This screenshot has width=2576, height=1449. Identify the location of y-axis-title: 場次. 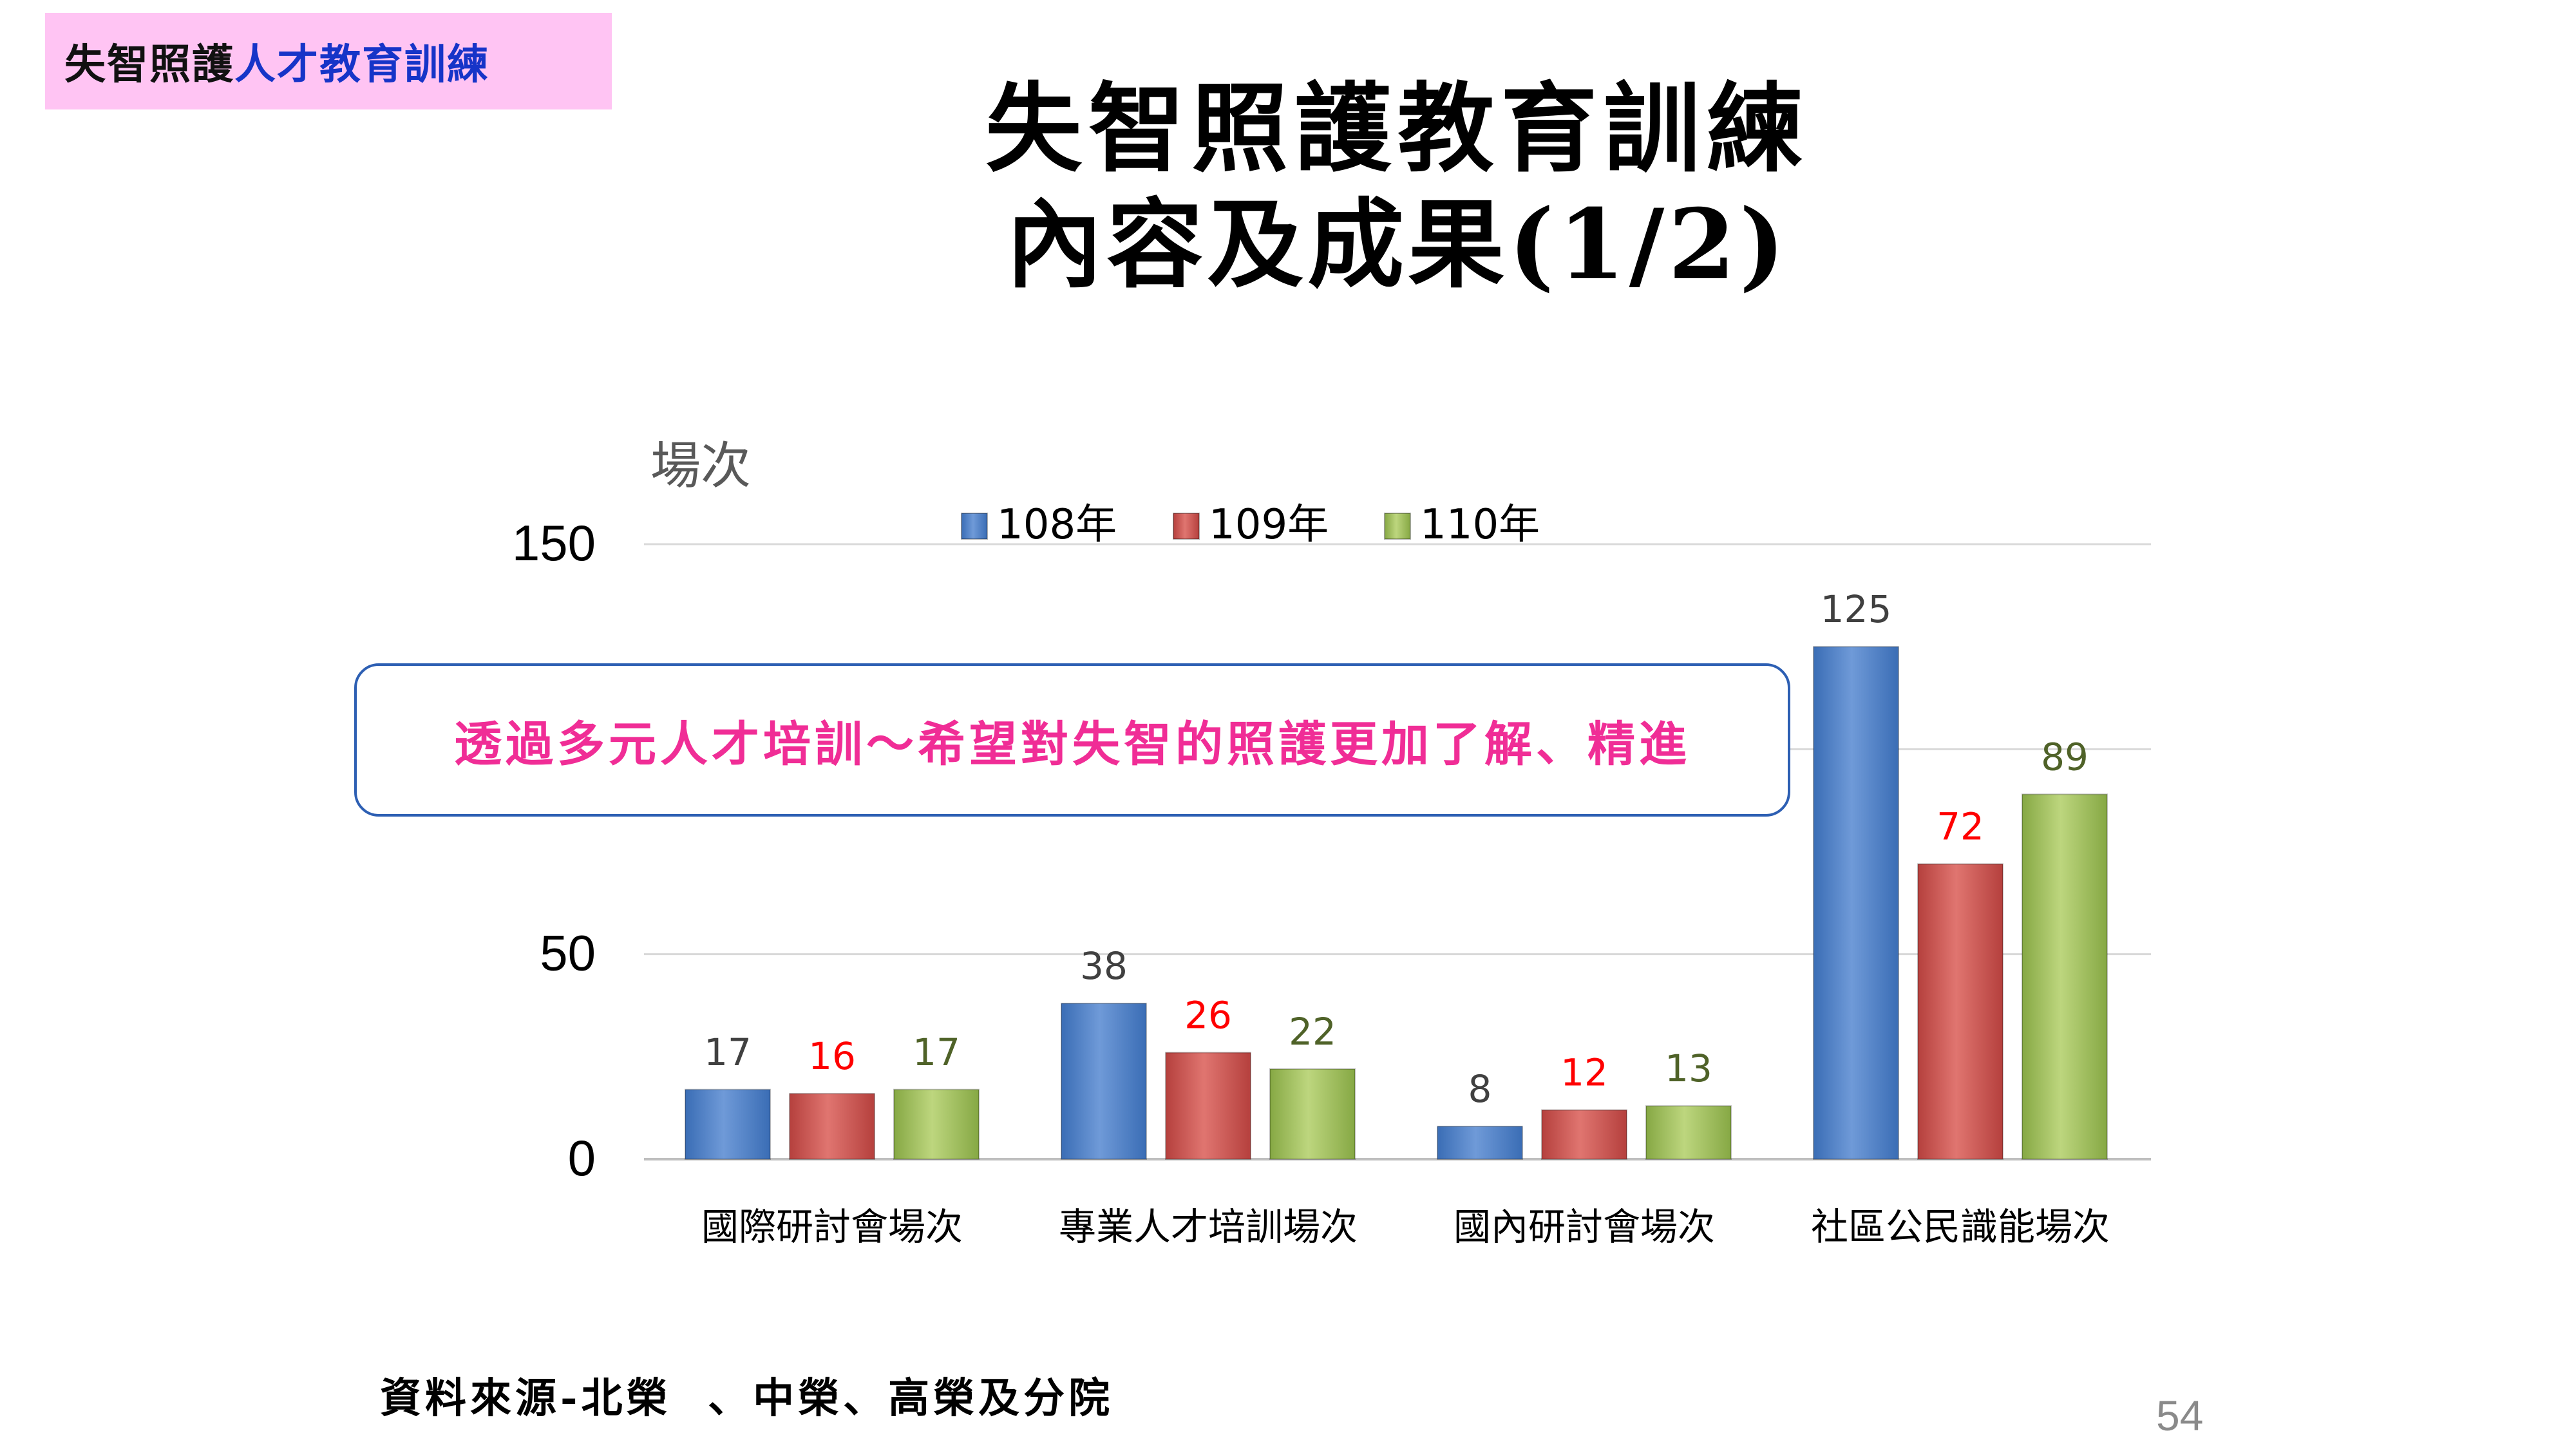
(700, 466).